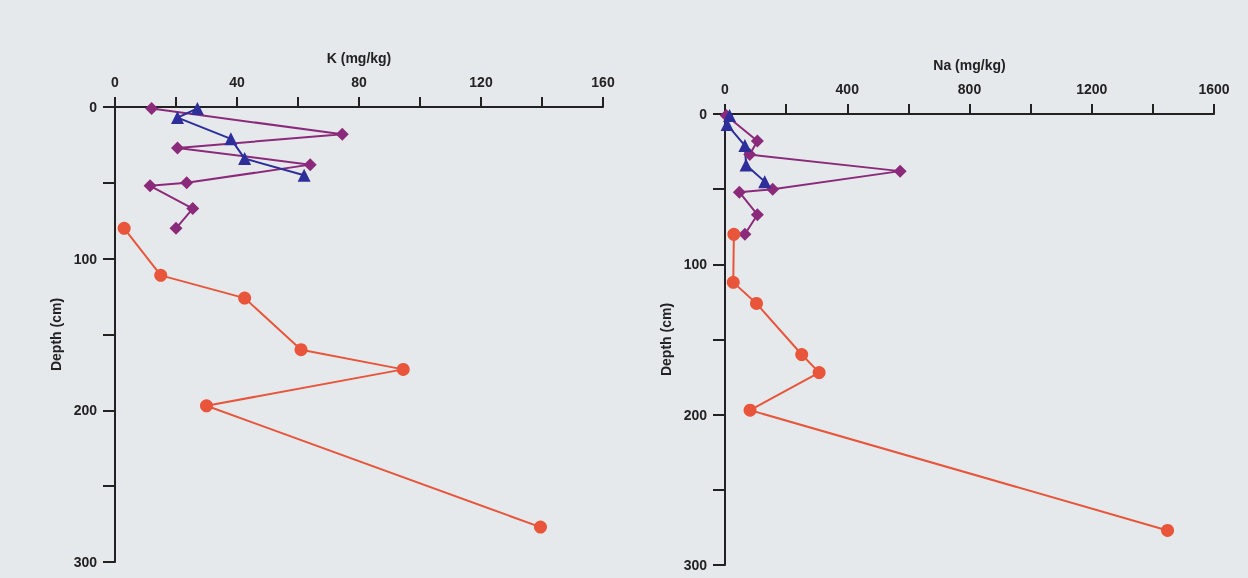 Image resolution: width=1248 pixels, height=578 pixels. I want to click on x-tick-label: 1600, so click(1214, 89).